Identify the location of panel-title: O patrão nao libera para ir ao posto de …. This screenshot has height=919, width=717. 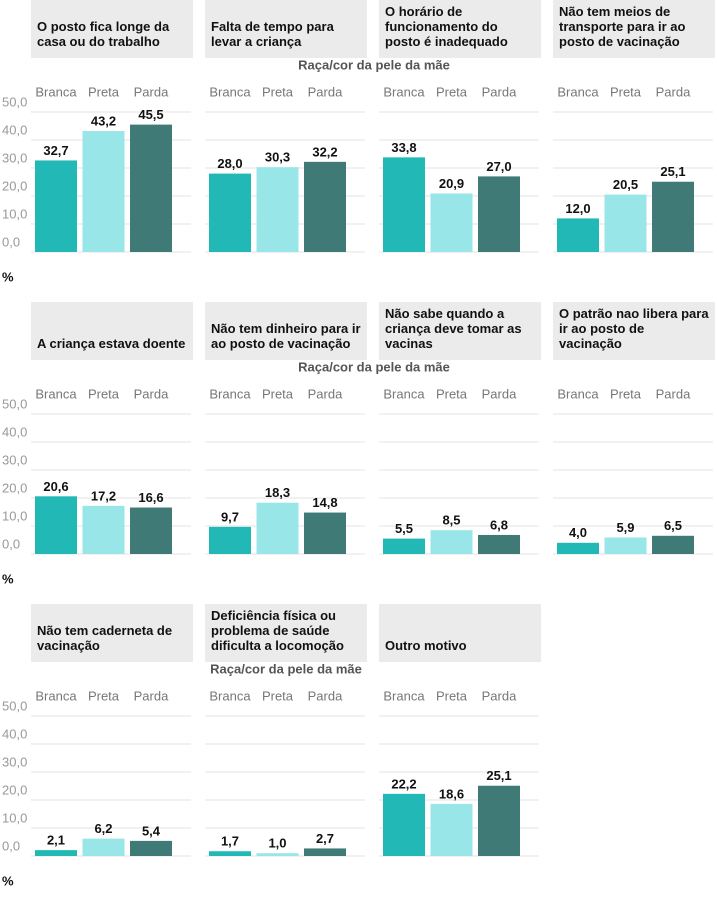
(634, 331).